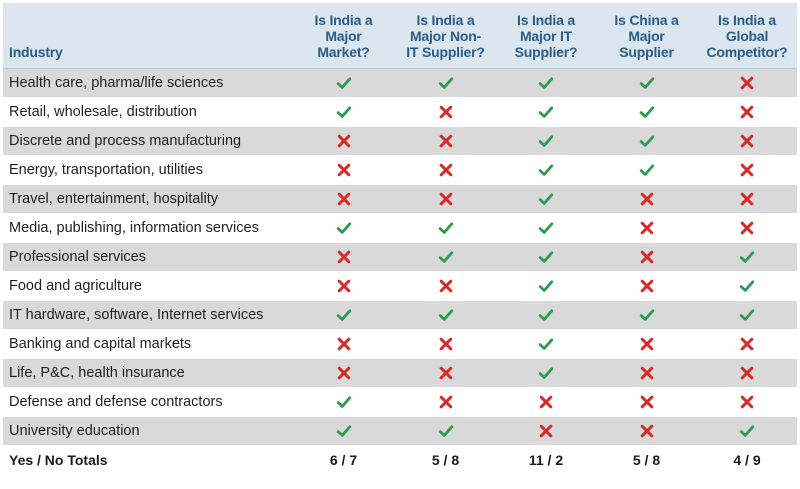  I want to click on industry-cell: Discrete and process manufacturing, so click(147, 141).